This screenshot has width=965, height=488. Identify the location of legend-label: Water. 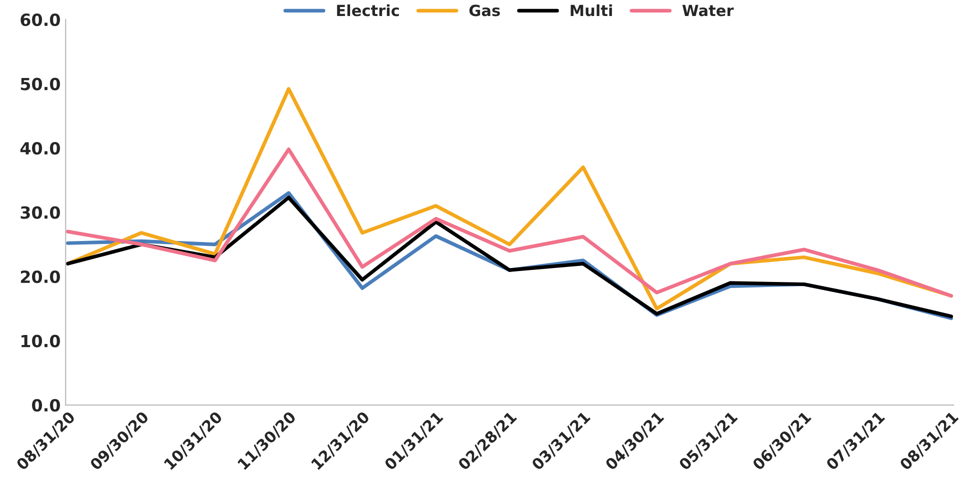
(708, 10).